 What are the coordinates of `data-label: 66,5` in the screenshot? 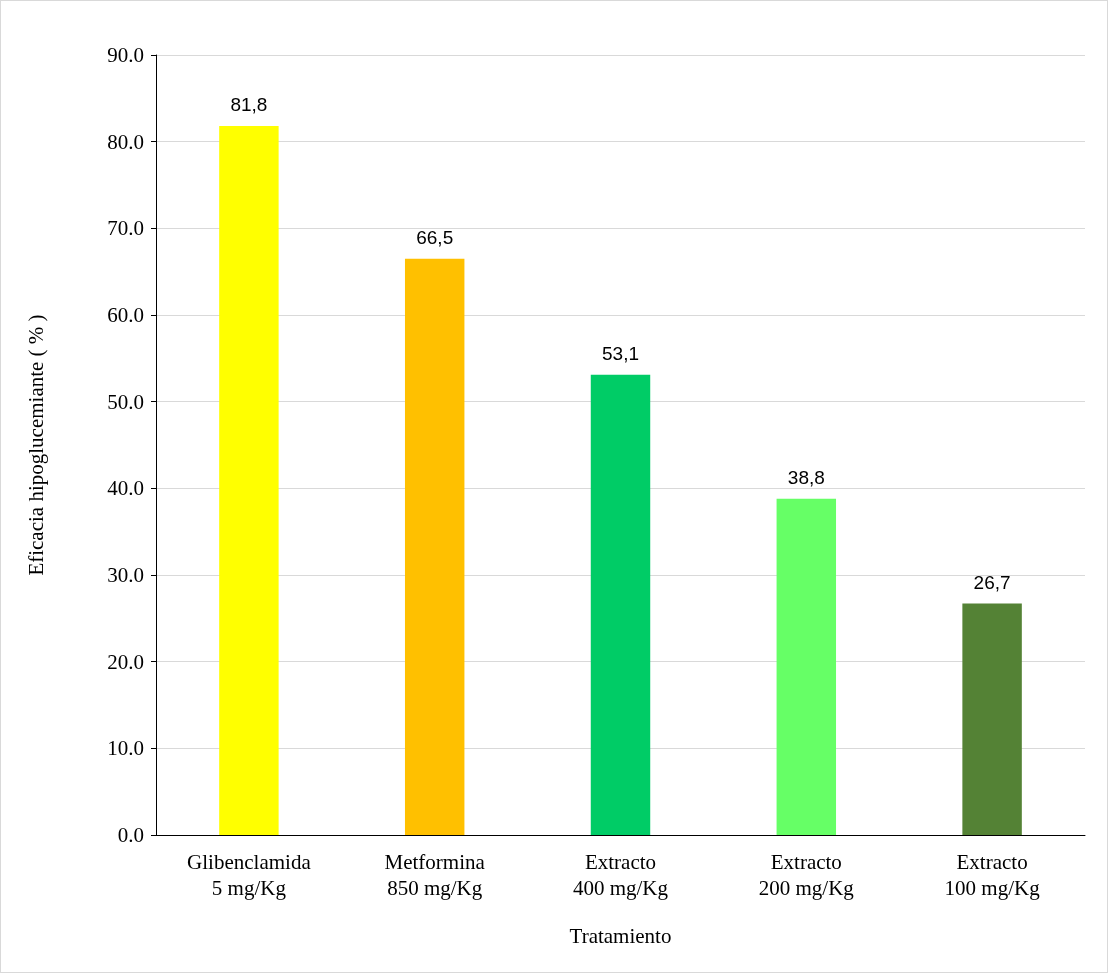 It's located at (435, 237).